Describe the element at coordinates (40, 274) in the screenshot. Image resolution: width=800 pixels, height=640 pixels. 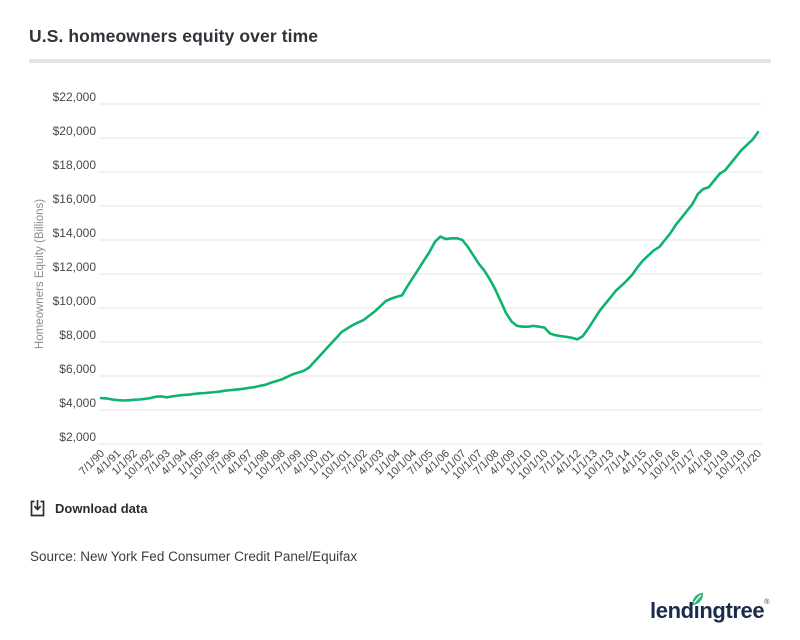
I see `y-axis-title: Homeowners Equity (Billions)` at that location.